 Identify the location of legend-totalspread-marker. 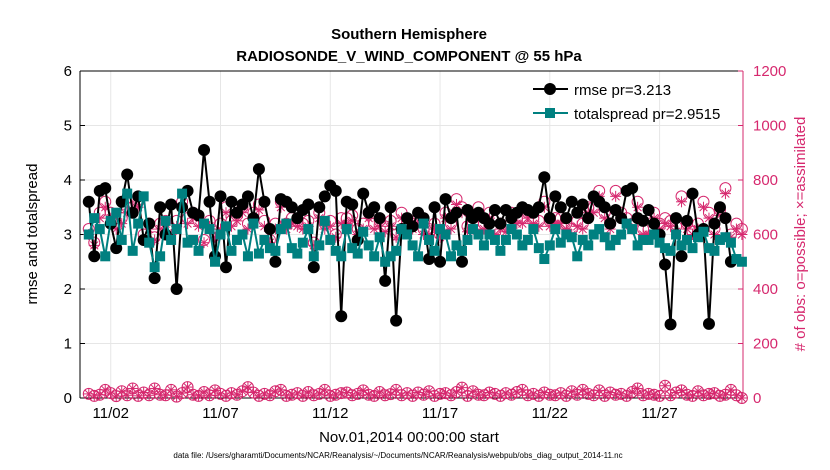
(550, 113).